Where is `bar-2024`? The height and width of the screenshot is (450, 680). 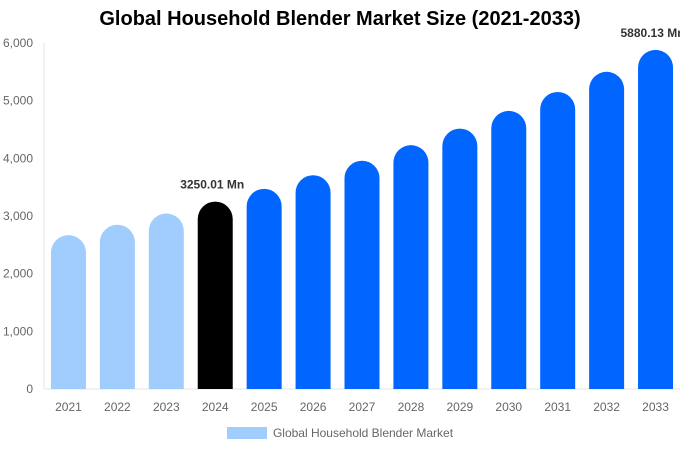 bar-2024 is located at coordinates (215, 295).